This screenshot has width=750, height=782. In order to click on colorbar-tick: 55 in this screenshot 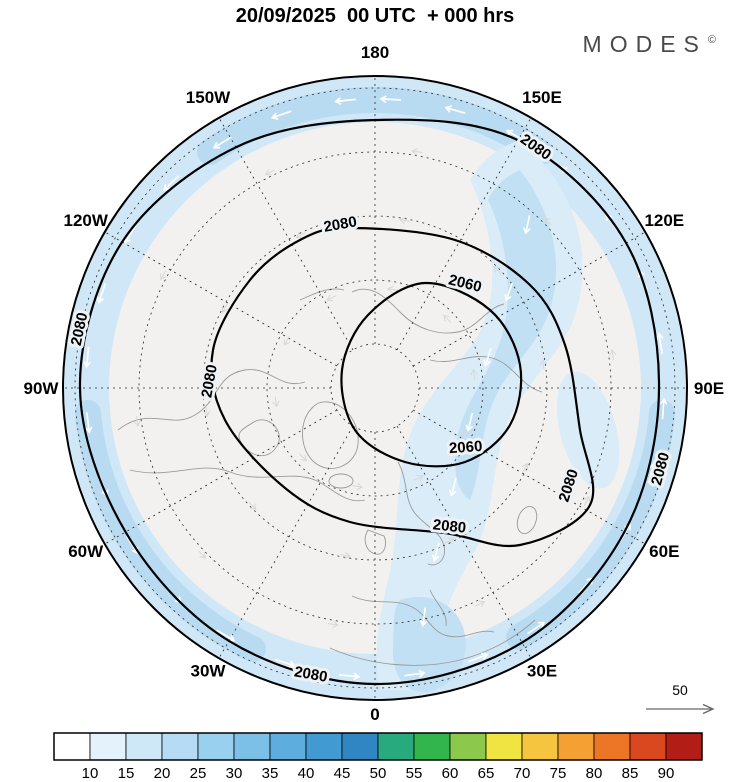, I will do `click(414, 773)`.